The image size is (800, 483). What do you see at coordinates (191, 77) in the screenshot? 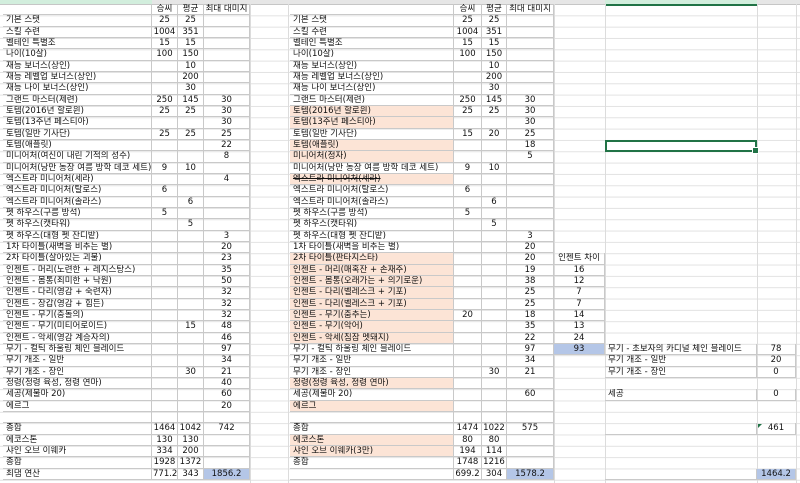
I see `left-avg-cell: 200` at bounding box center [191, 77].